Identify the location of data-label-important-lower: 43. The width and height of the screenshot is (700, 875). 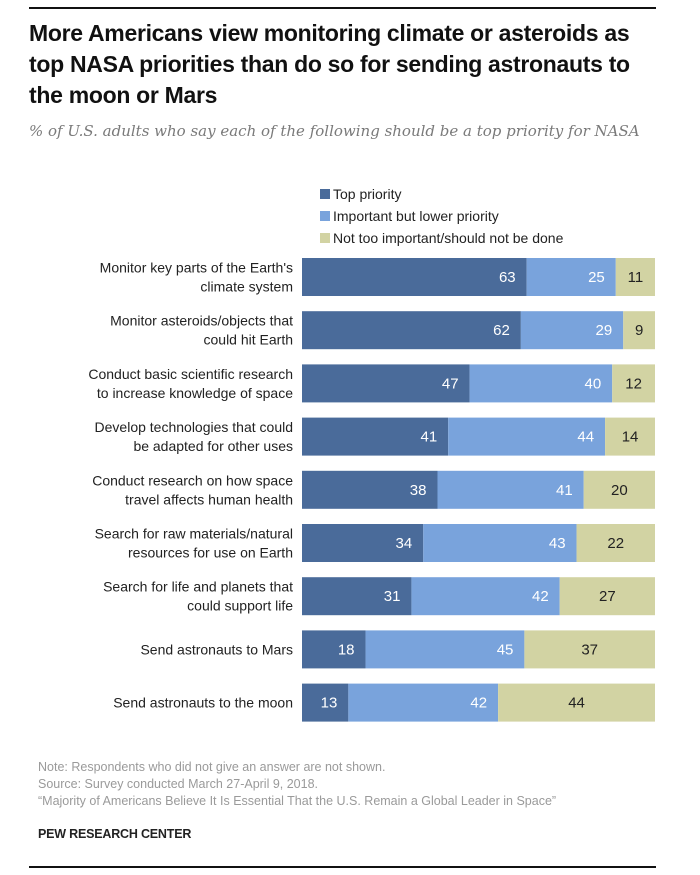
(557, 543).